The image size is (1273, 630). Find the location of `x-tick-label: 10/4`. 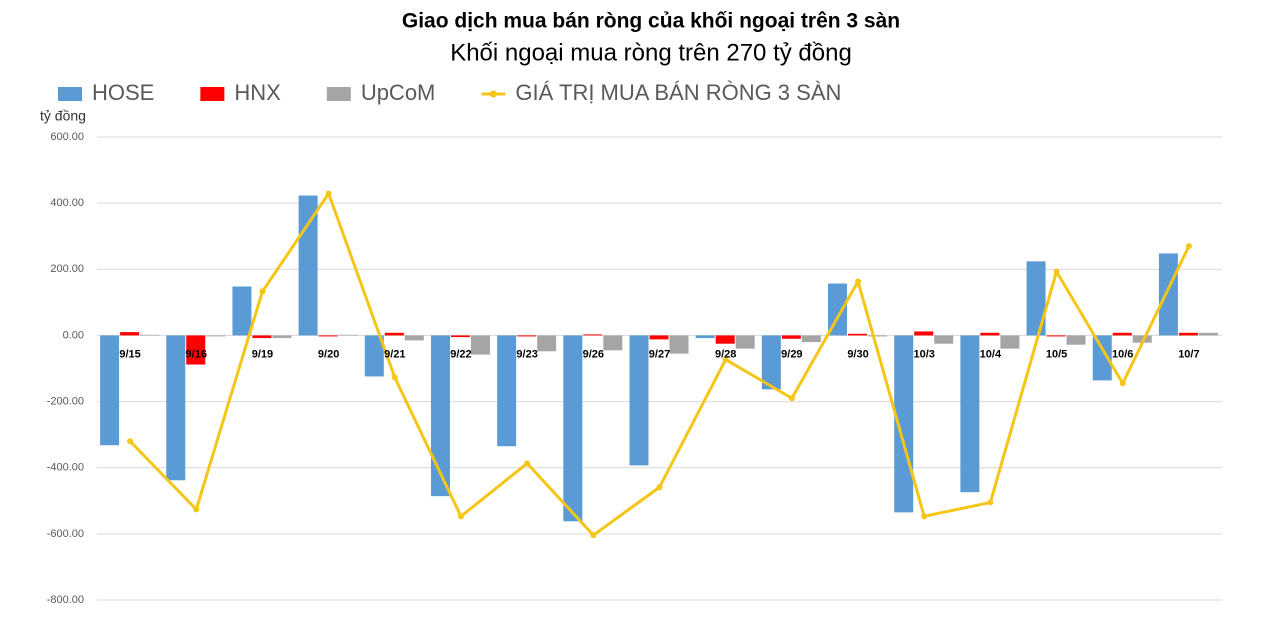

x-tick-label: 10/4 is located at coordinates (991, 354).